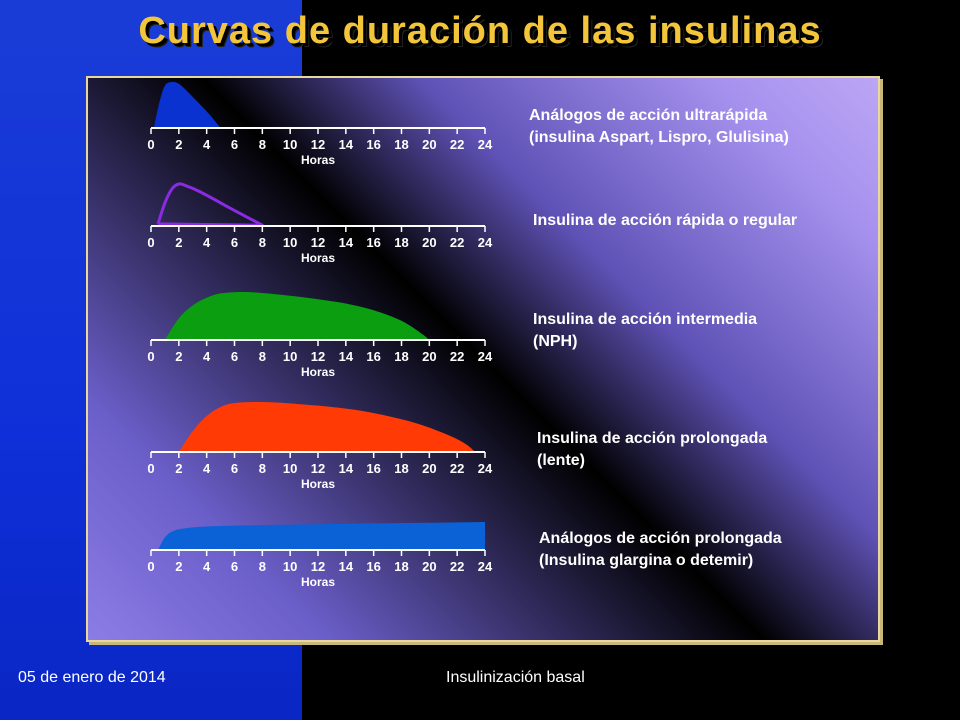 Image resolution: width=960 pixels, height=720 pixels. I want to click on tick-label-3-14: 14, so click(346, 468).